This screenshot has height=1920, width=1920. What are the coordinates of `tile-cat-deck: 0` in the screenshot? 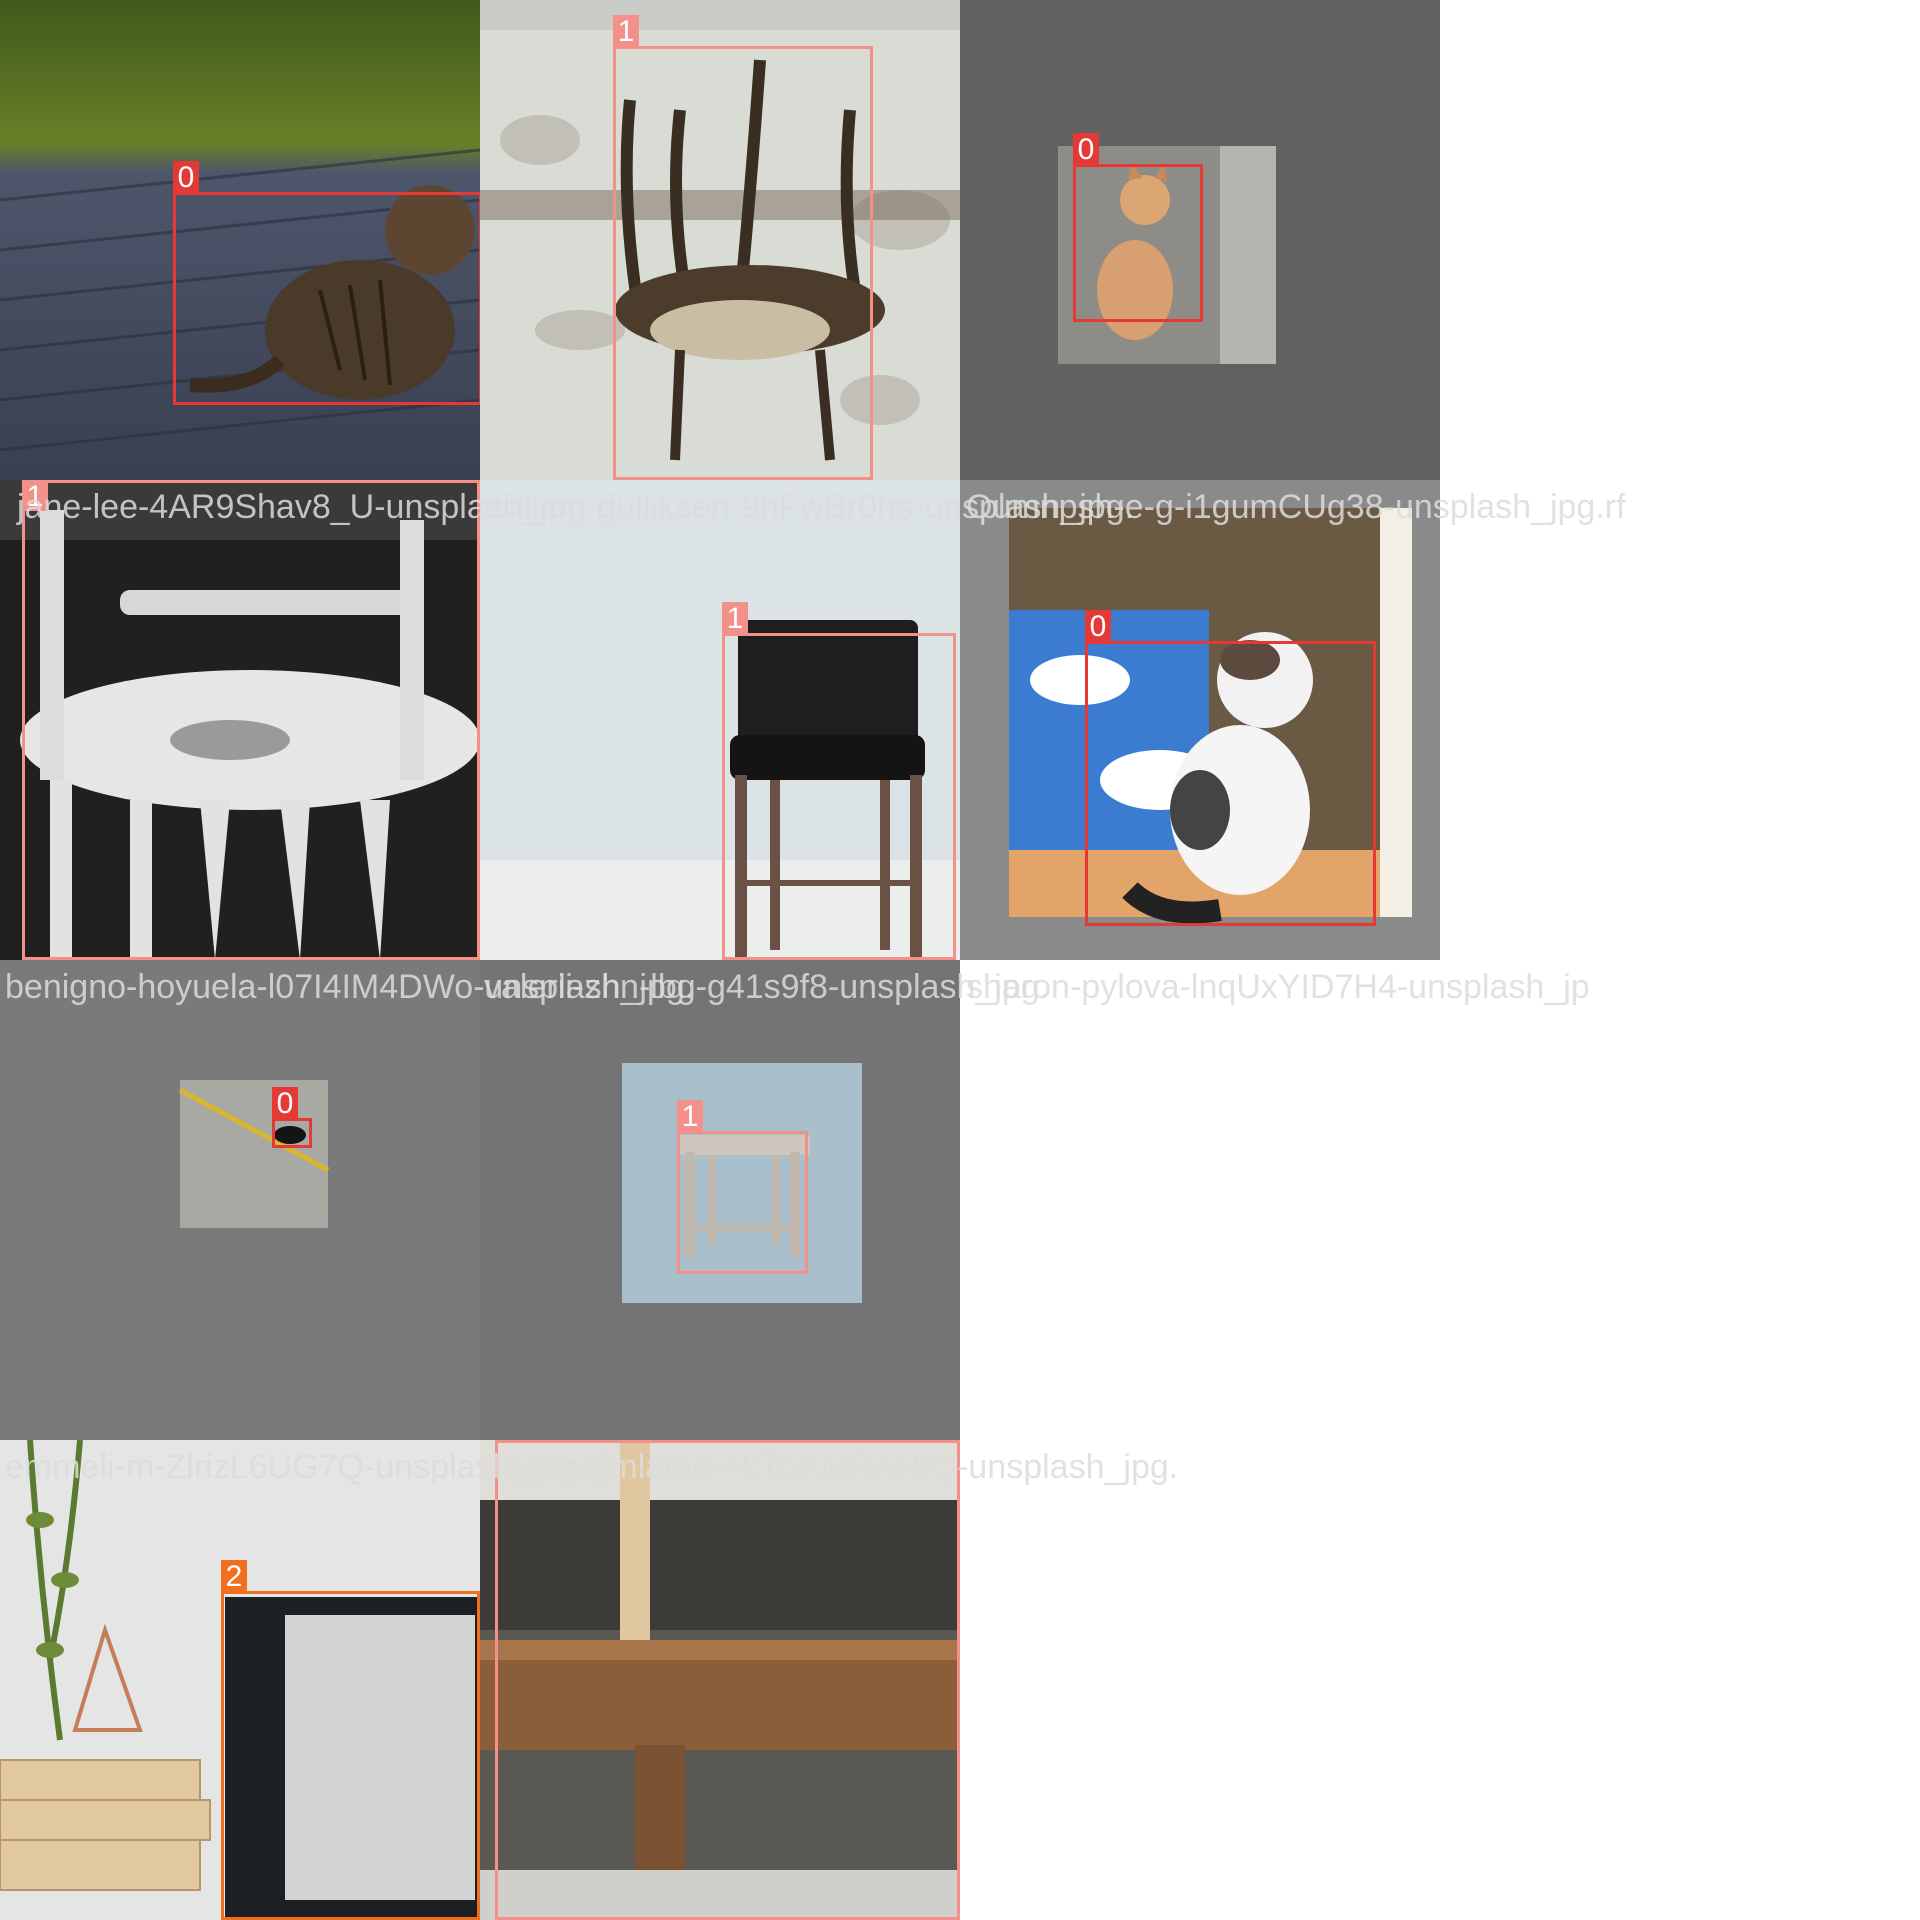 It's located at (240, 240).